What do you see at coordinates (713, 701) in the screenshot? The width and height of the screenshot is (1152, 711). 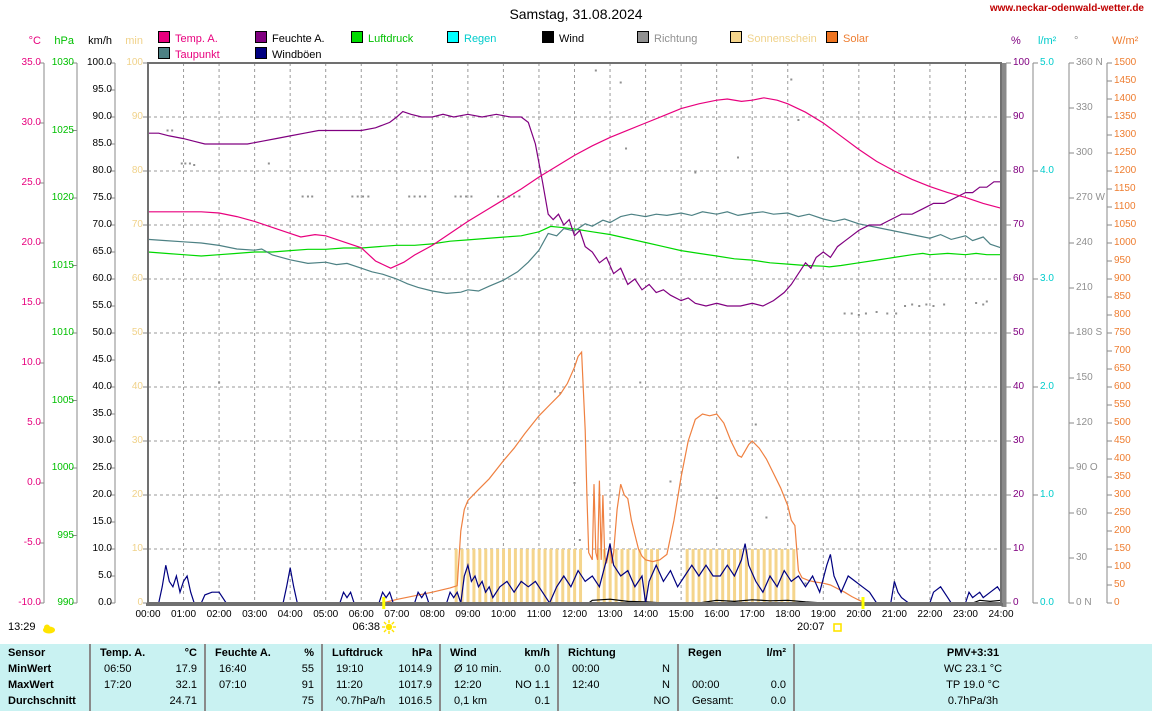 I see `table-cell-regen-2-time: Gesamt:` at bounding box center [713, 701].